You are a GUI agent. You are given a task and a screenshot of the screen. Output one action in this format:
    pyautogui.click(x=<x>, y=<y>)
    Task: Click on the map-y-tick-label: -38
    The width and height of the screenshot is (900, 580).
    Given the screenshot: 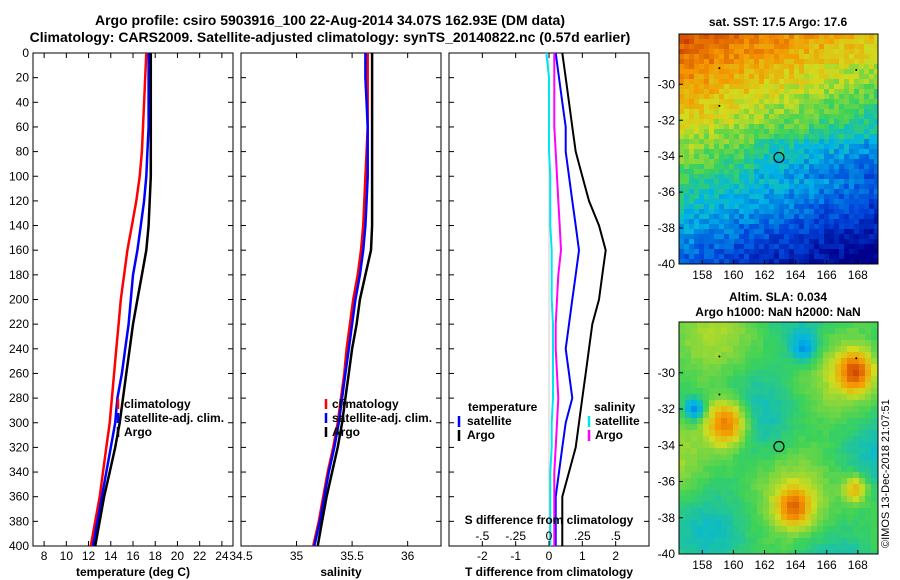 What is the action you would take?
    pyautogui.click(x=667, y=228)
    